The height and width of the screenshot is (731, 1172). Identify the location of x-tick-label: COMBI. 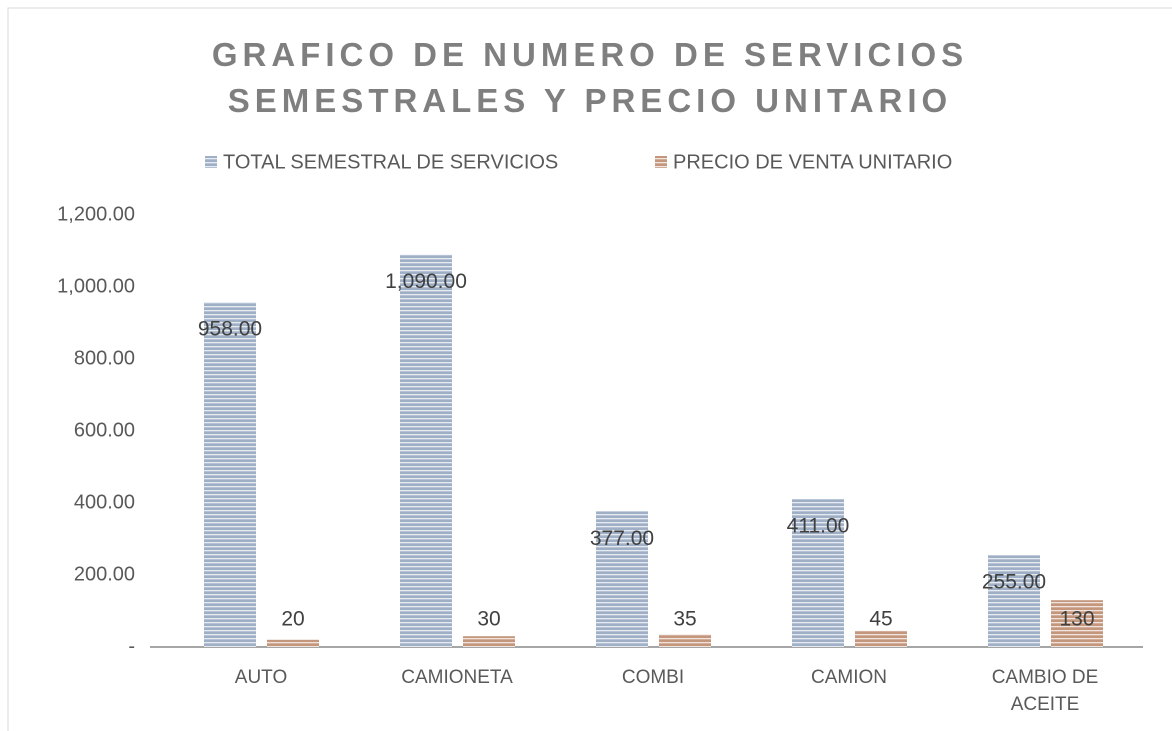
(653, 677).